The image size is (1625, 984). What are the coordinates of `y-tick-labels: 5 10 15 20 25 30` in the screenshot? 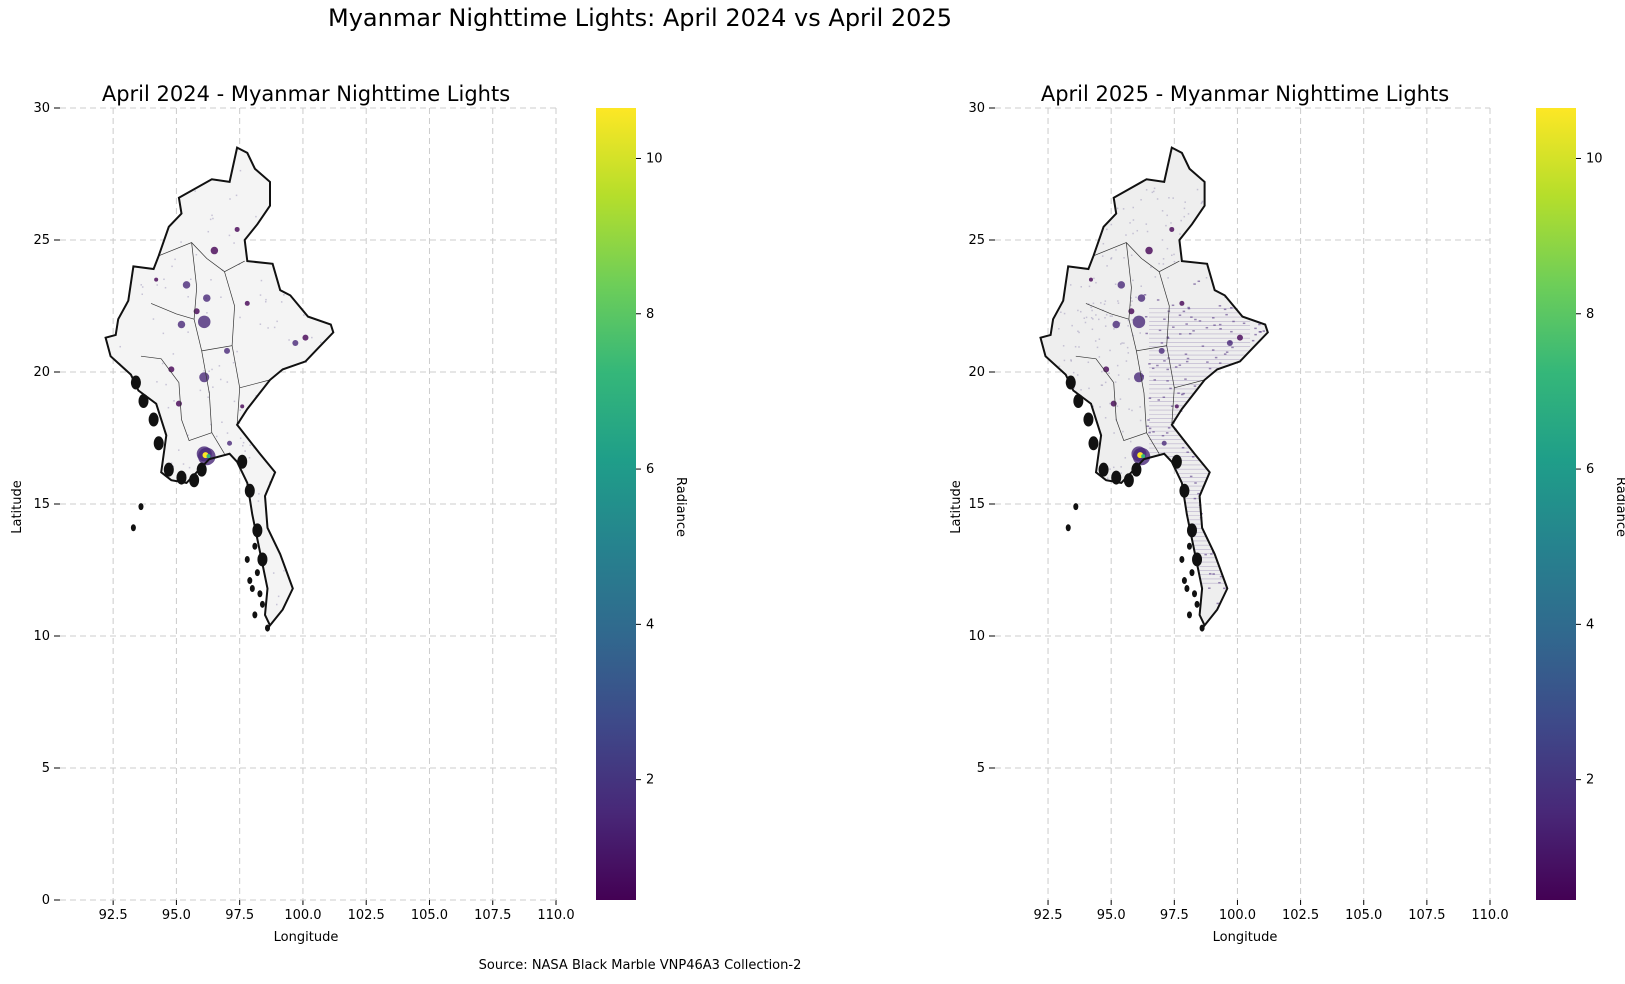 It's located at (976, 438).